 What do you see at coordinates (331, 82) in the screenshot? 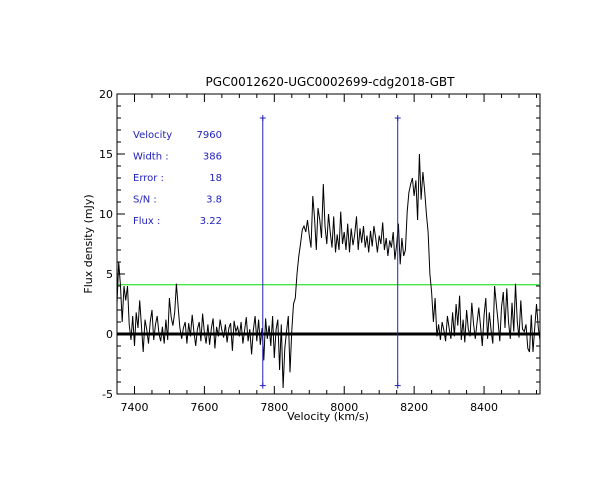
I see `chart-title: PGC0012620-UGC0002699-cdg2018-GBT` at bounding box center [331, 82].